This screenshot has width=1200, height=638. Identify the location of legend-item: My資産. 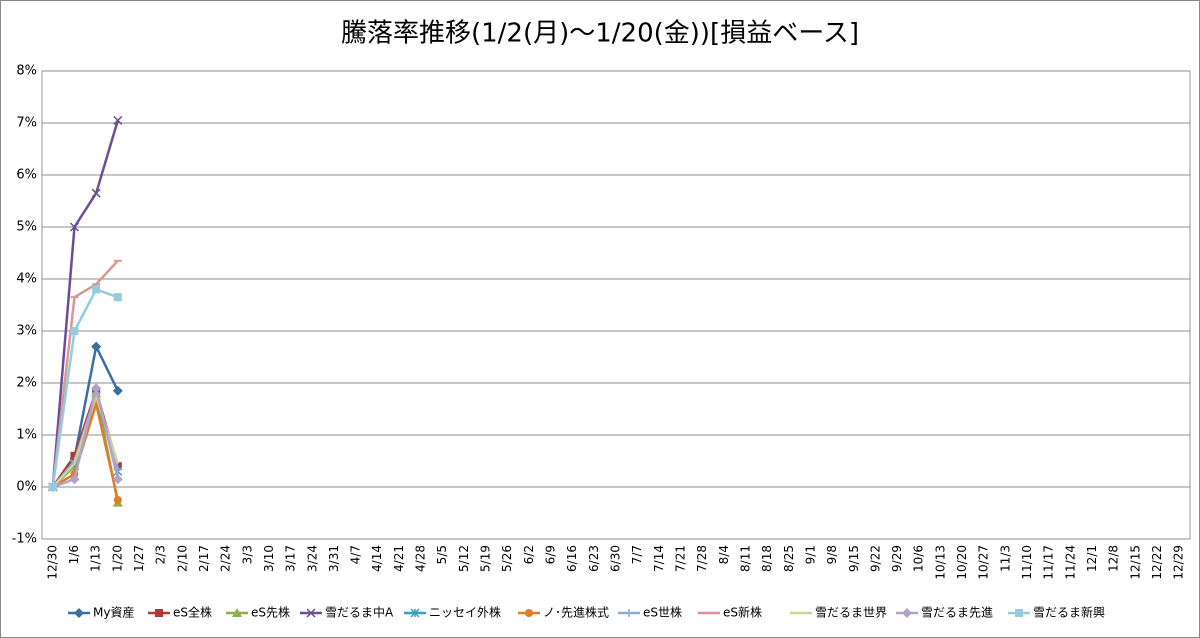
(101, 612).